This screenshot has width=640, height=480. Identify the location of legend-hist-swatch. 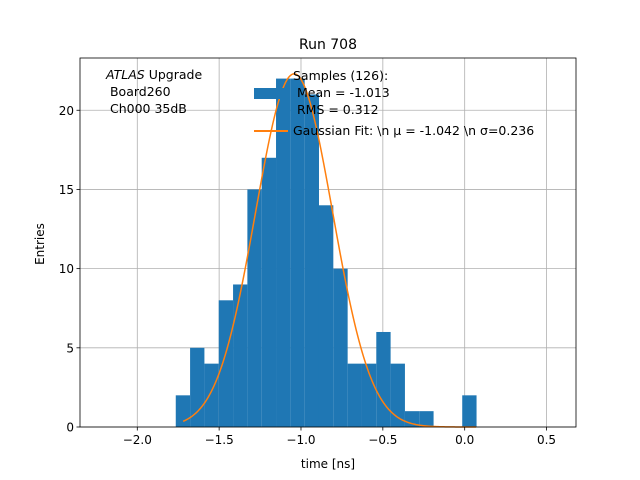
(271, 93).